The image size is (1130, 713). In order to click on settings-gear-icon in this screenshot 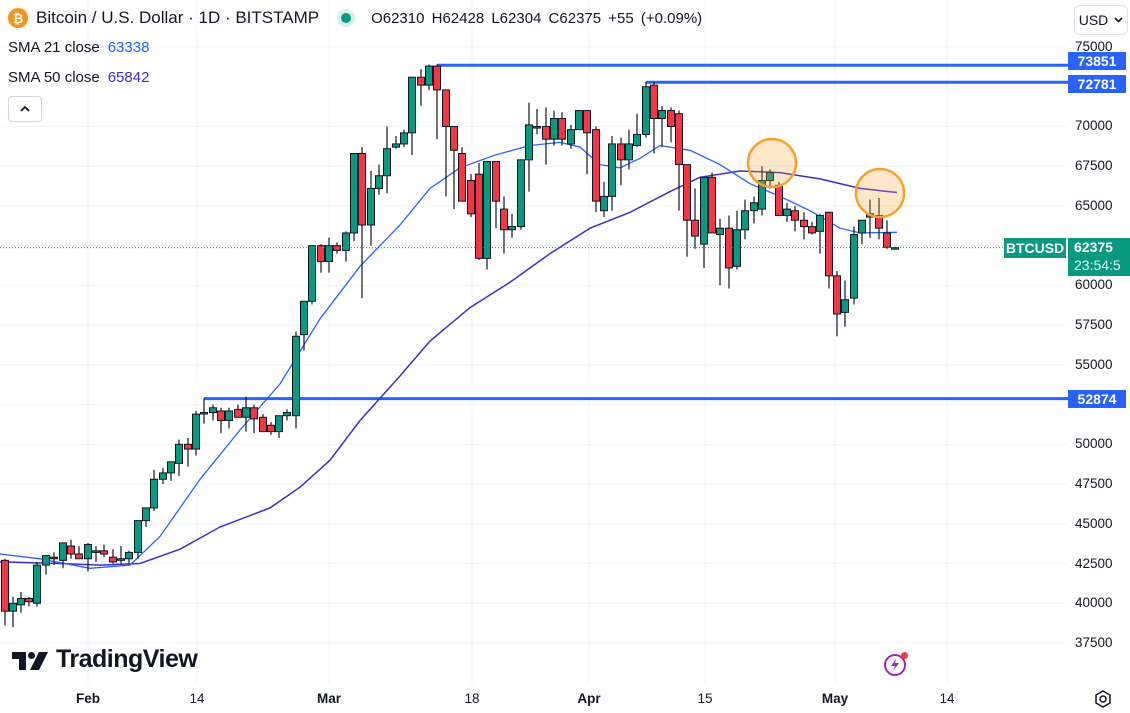, I will do `click(1103, 699)`.